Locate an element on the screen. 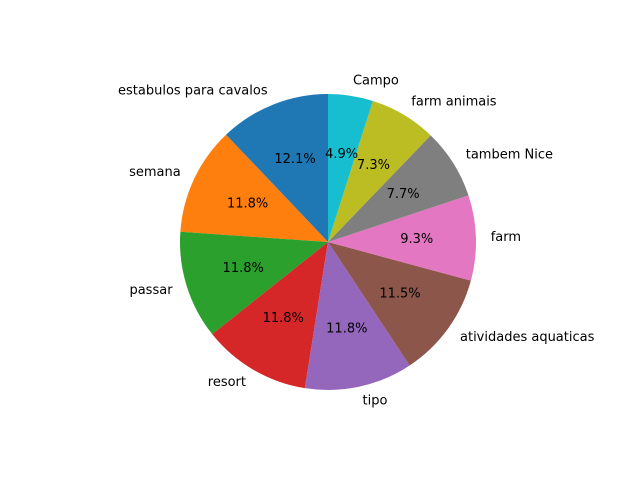 The height and width of the screenshot is (480, 640). slice-semana is located at coordinates (254, 188).